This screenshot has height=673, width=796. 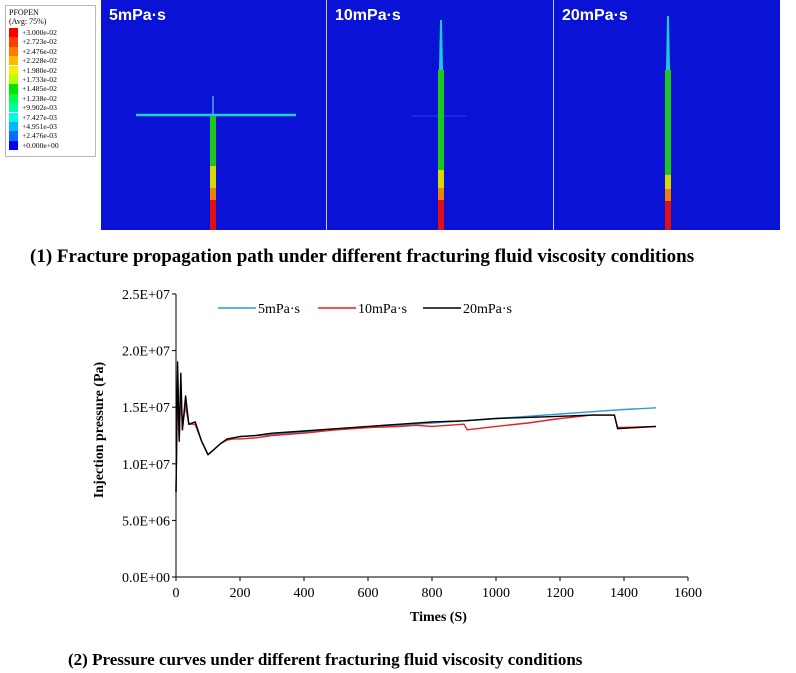 What do you see at coordinates (438, 617) in the screenshot?
I see `x-axis-title: Times (S)` at bounding box center [438, 617].